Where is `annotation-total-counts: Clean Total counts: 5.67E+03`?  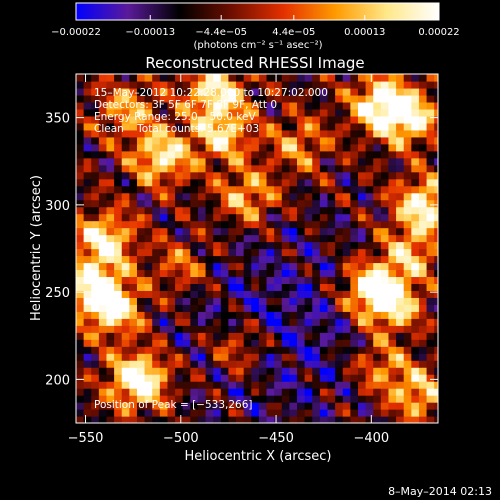 annotation-total-counts: Clean Total counts: 5.67E+03 is located at coordinates (176, 129).